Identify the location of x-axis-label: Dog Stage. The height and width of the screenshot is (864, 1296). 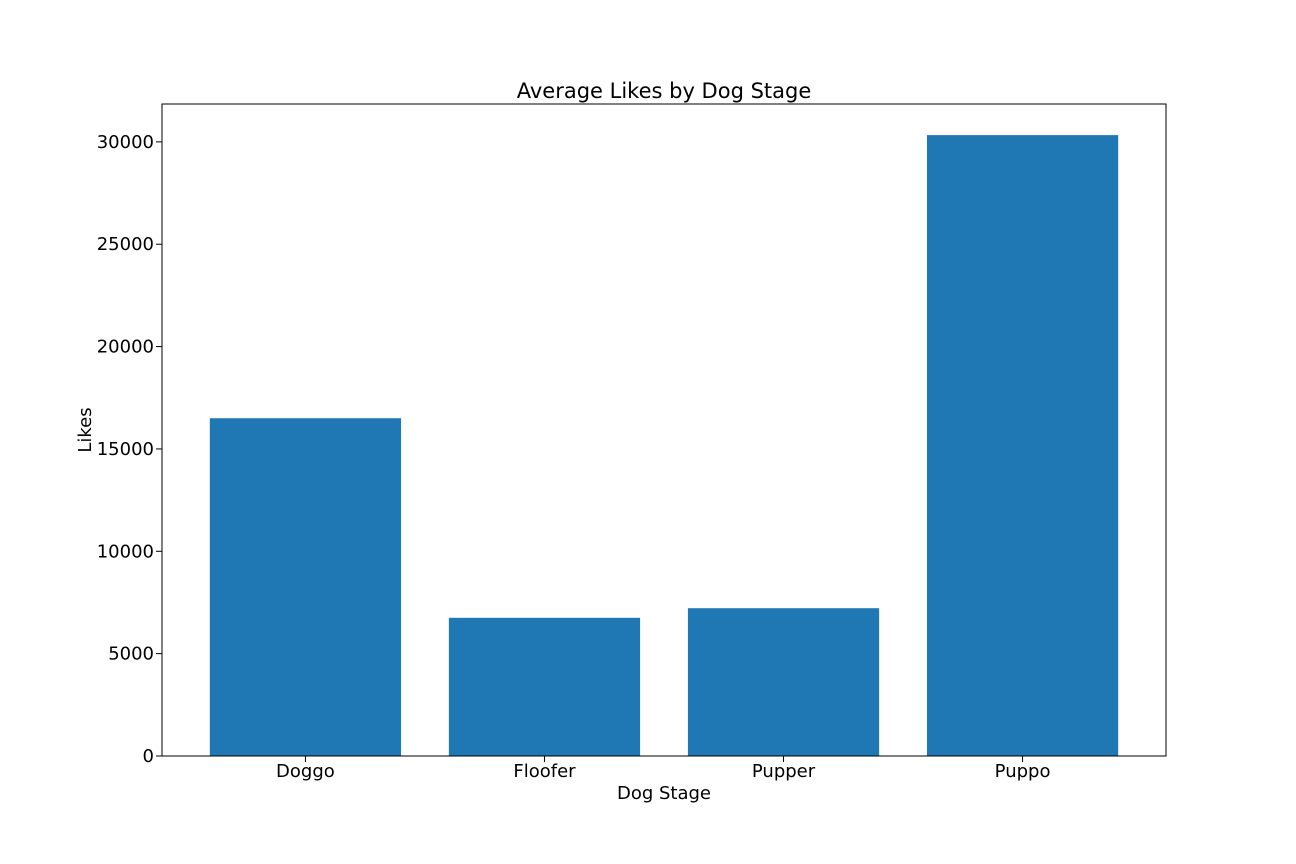
(664, 793).